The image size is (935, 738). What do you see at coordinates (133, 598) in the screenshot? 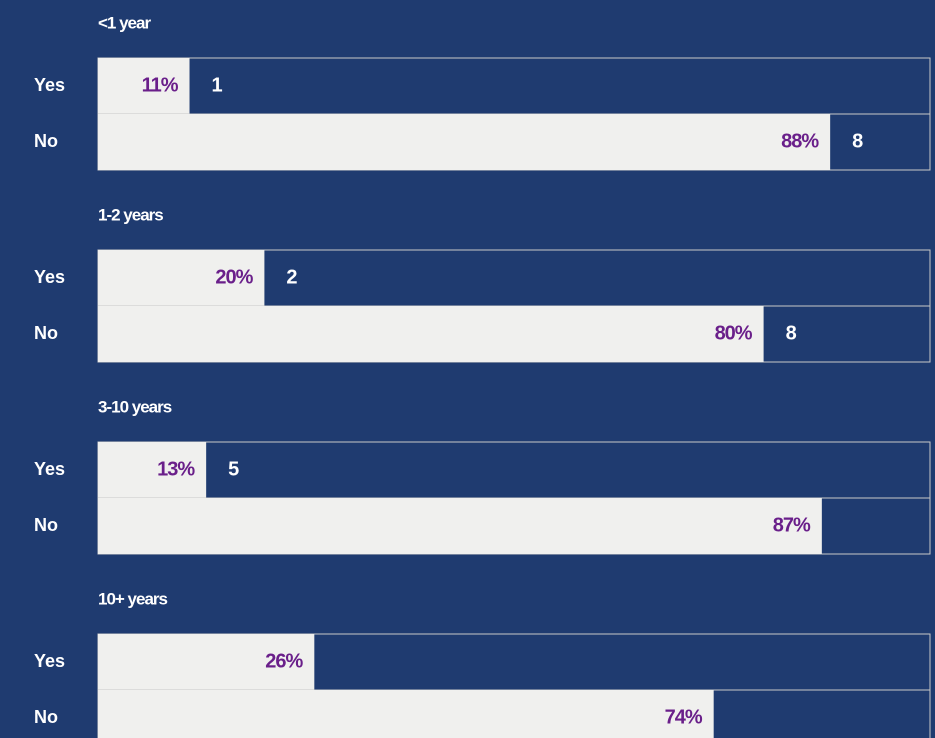
I see `group-title: 10+ years` at bounding box center [133, 598].